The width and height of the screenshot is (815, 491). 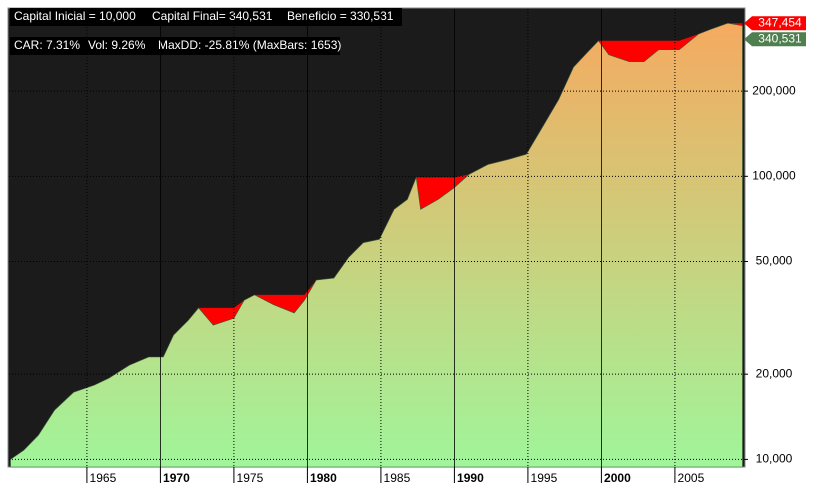 I want to click on x-tick-label: 1985, so click(x=397, y=478).